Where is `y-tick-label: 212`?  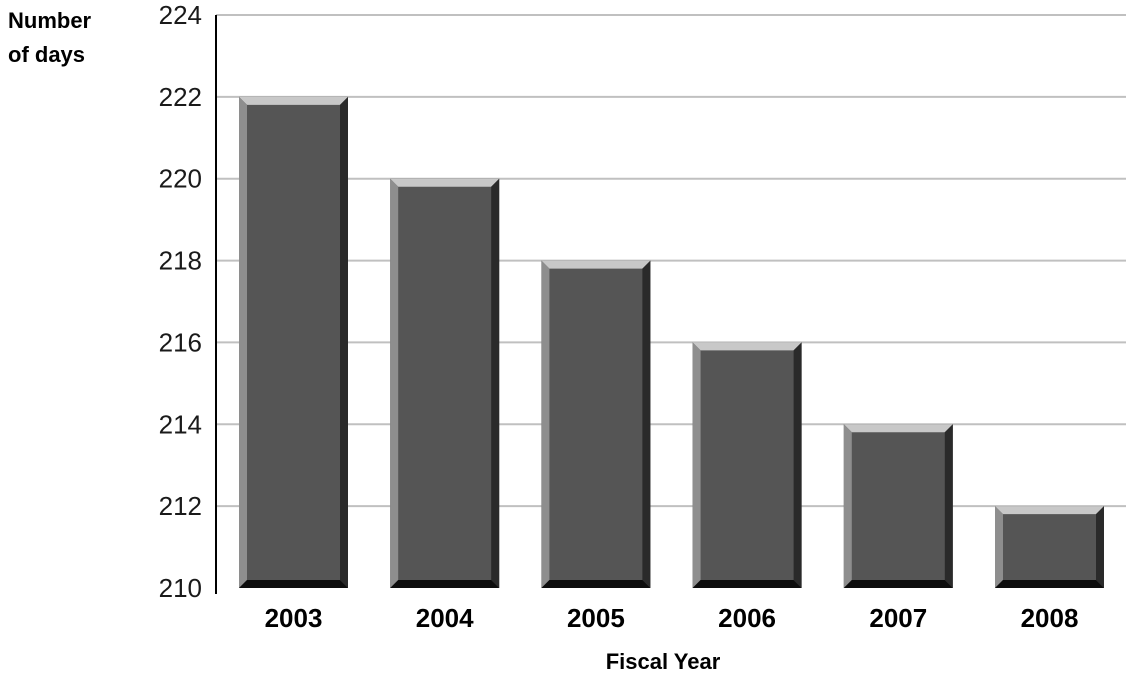 y-tick-label: 212 is located at coordinates (180, 506).